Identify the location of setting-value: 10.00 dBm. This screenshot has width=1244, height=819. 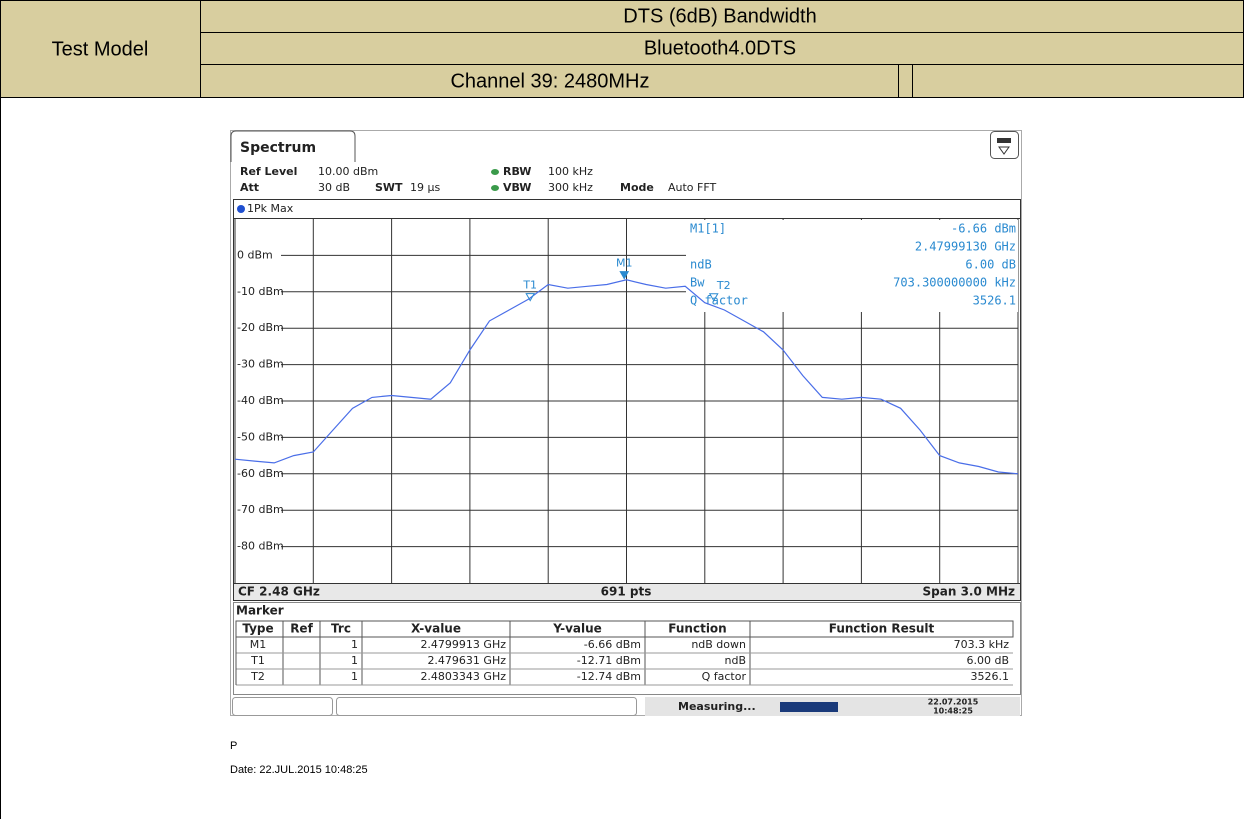
(348, 171).